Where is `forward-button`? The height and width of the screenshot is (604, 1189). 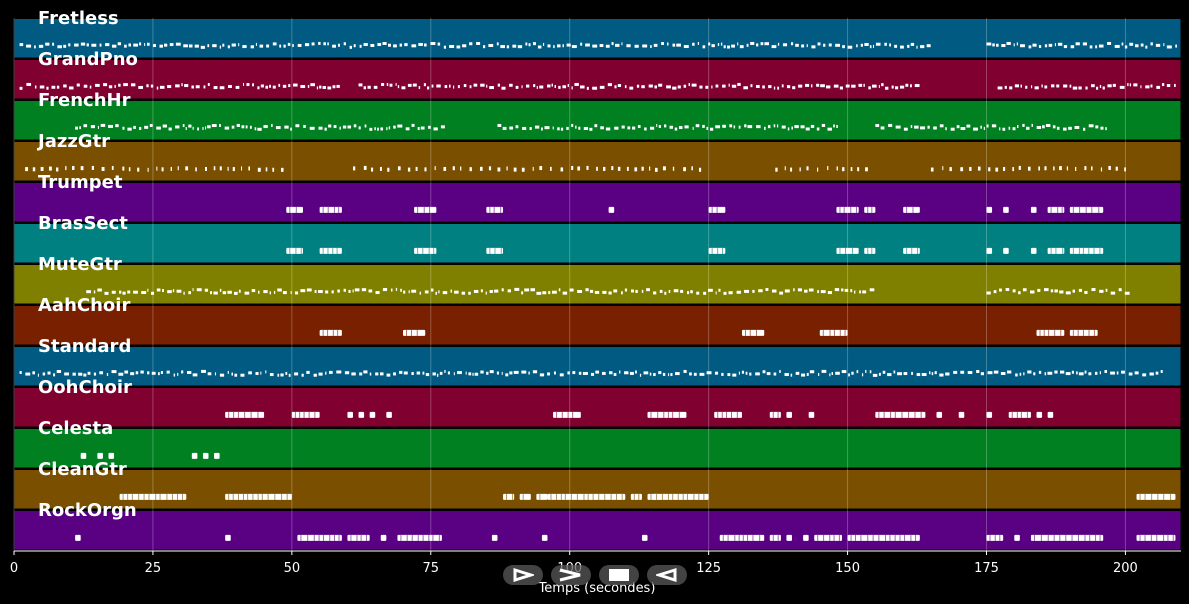 forward-button is located at coordinates (571, 575).